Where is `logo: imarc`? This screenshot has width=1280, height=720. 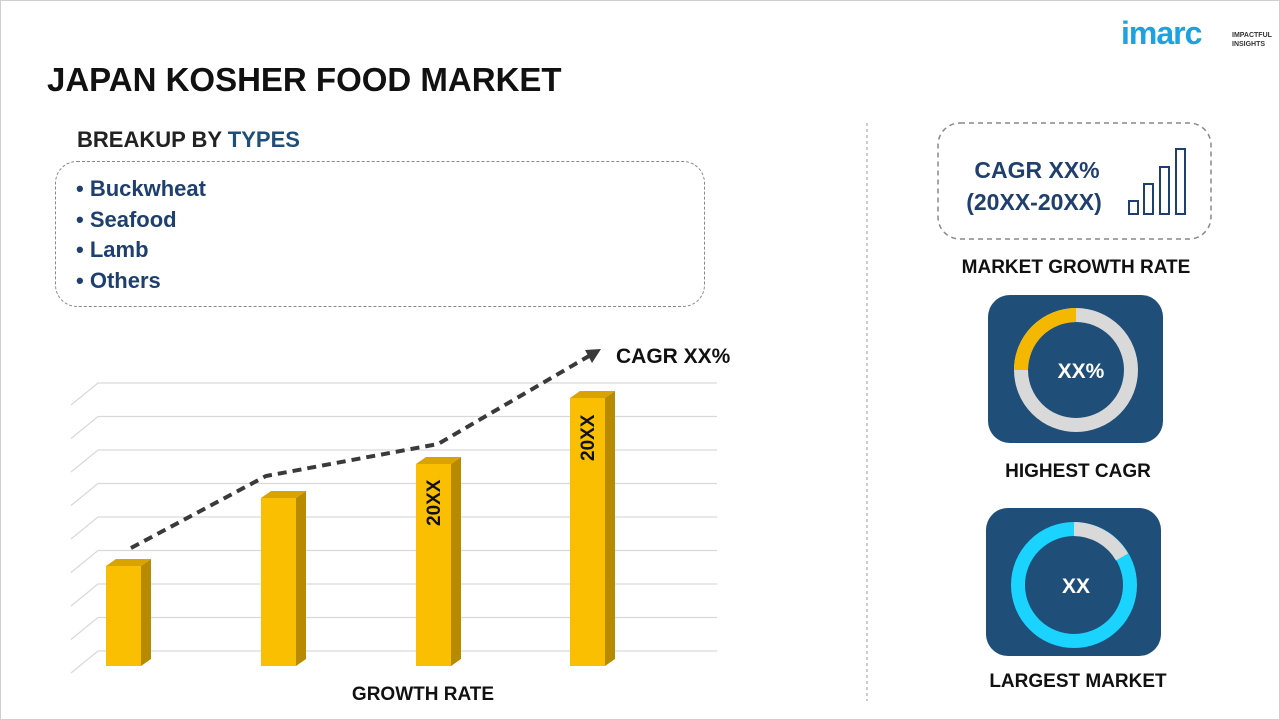 logo: imarc is located at coordinates (1161, 33).